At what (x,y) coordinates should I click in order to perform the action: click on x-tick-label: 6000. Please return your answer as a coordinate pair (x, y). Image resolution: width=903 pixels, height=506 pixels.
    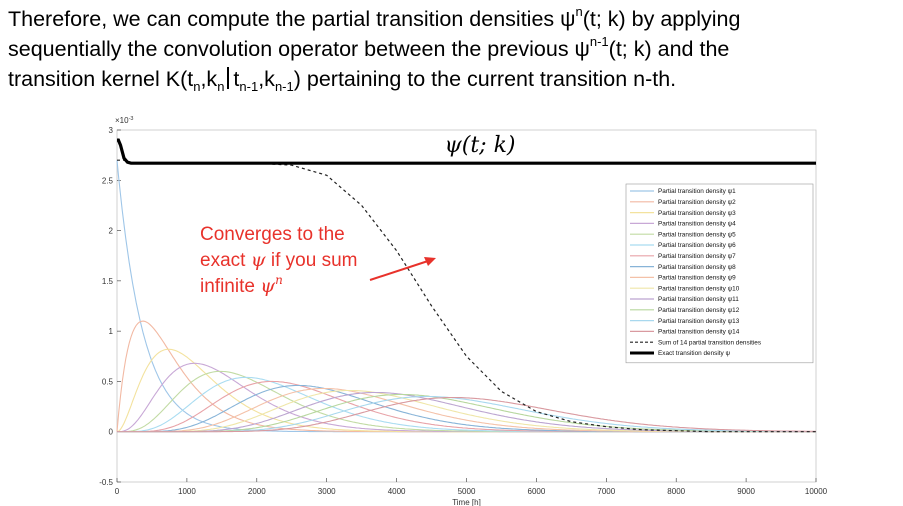
    Looking at the image, I should click on (537, 491).